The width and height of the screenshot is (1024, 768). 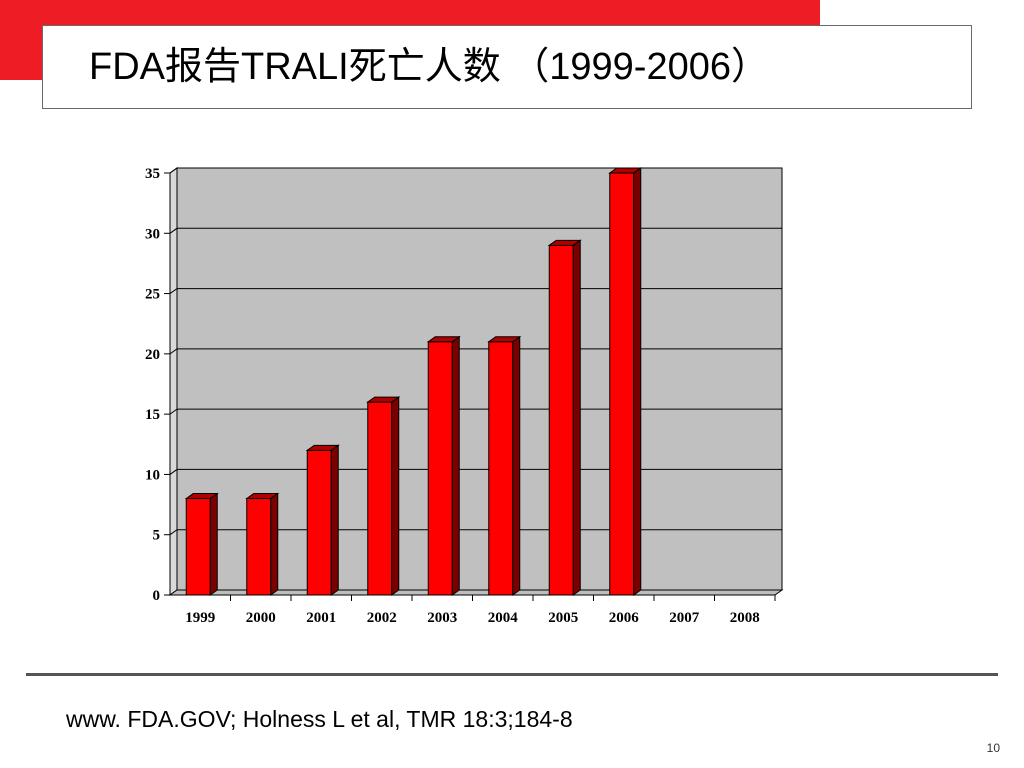 What do you see at coordinates (262, 496) in the screenshot?
I see `bar-top-2000` at bounding box center [262, 496].